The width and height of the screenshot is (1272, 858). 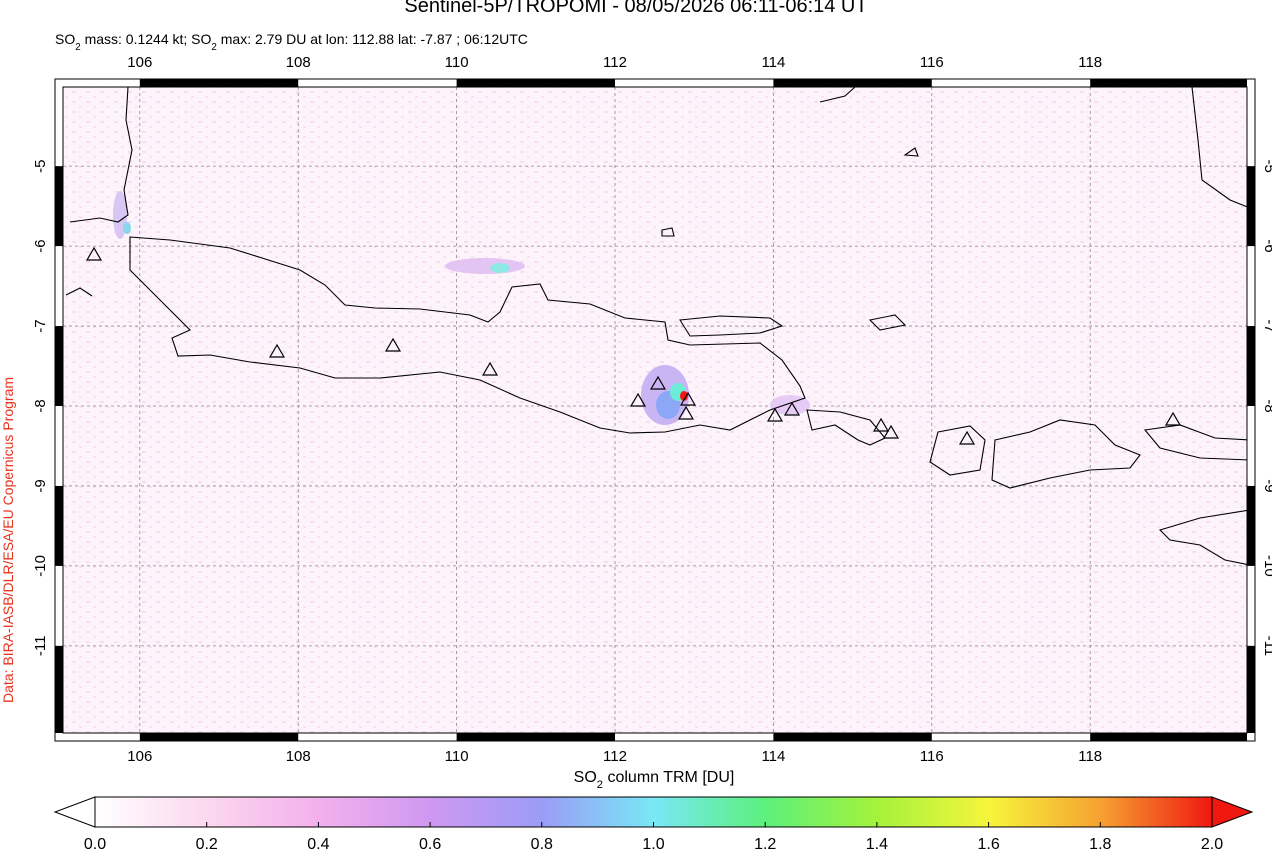 What do you see at coordinates (877, 844) in the screenshot?
I see `colorbar-tick-label: 1.4` at bounding box center [877, 844].